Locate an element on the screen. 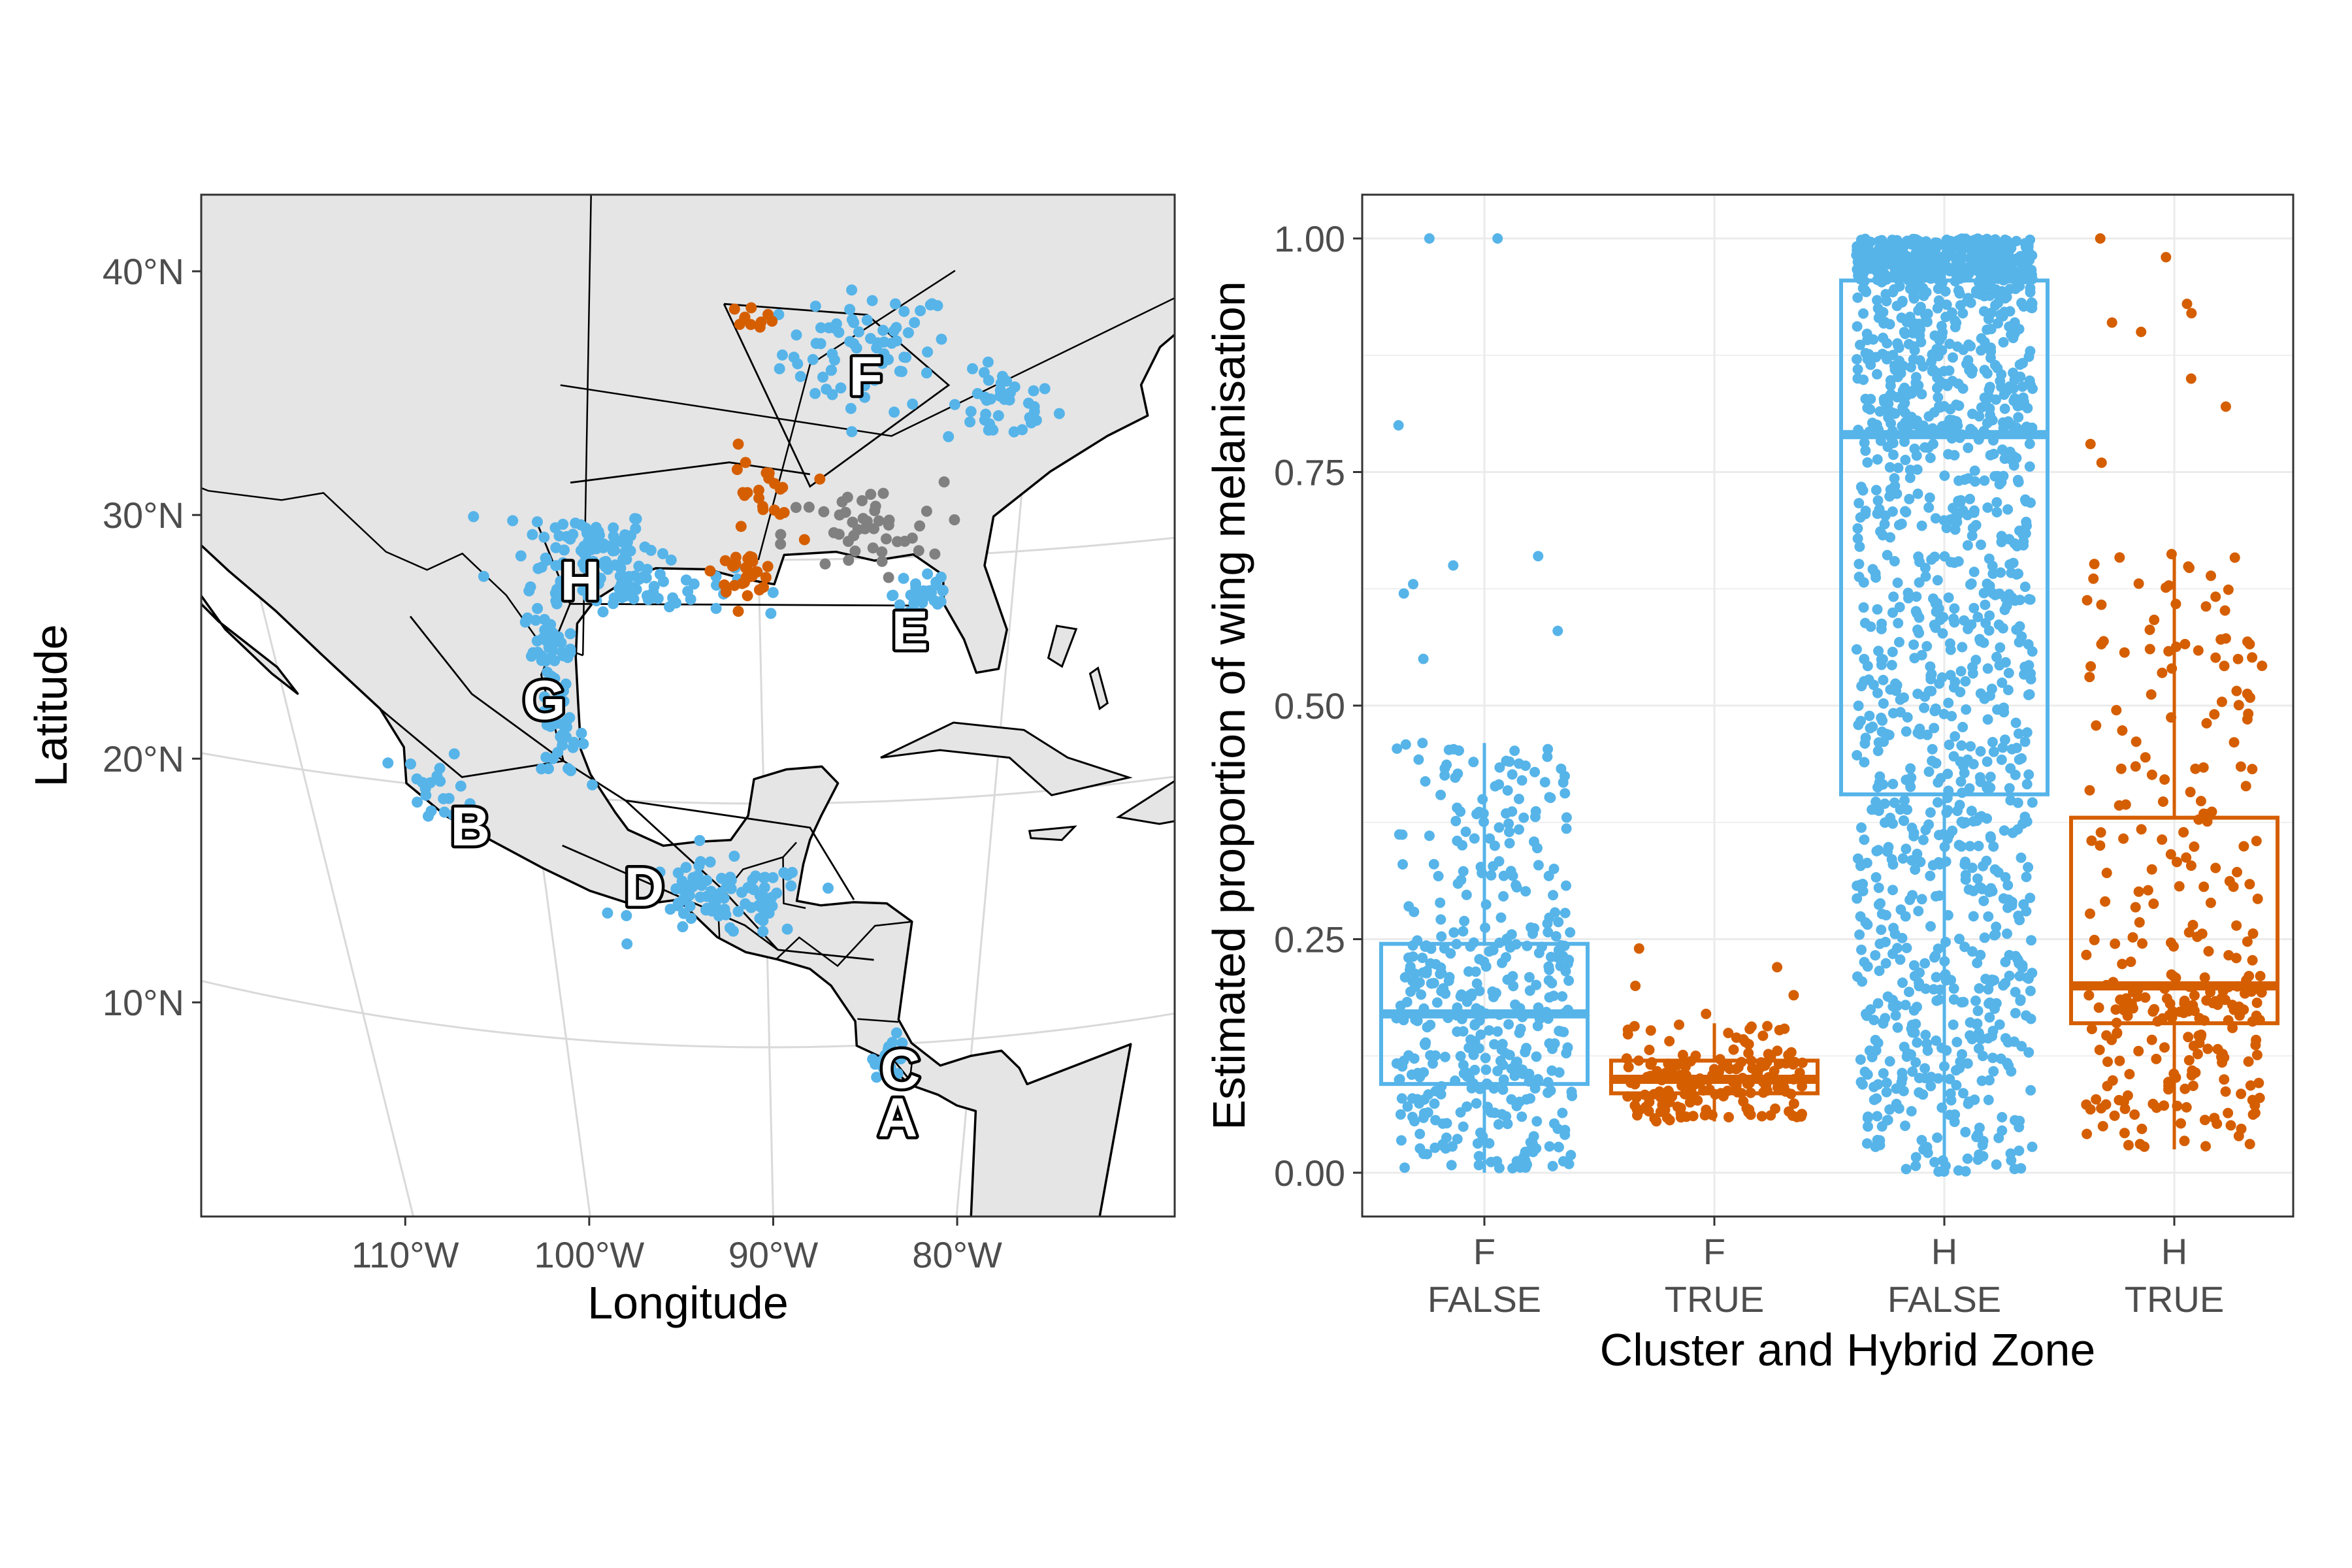 The image size is (2352, 1568). box-y-tick-label: 1.00 is located at coordinates (1309, 238).